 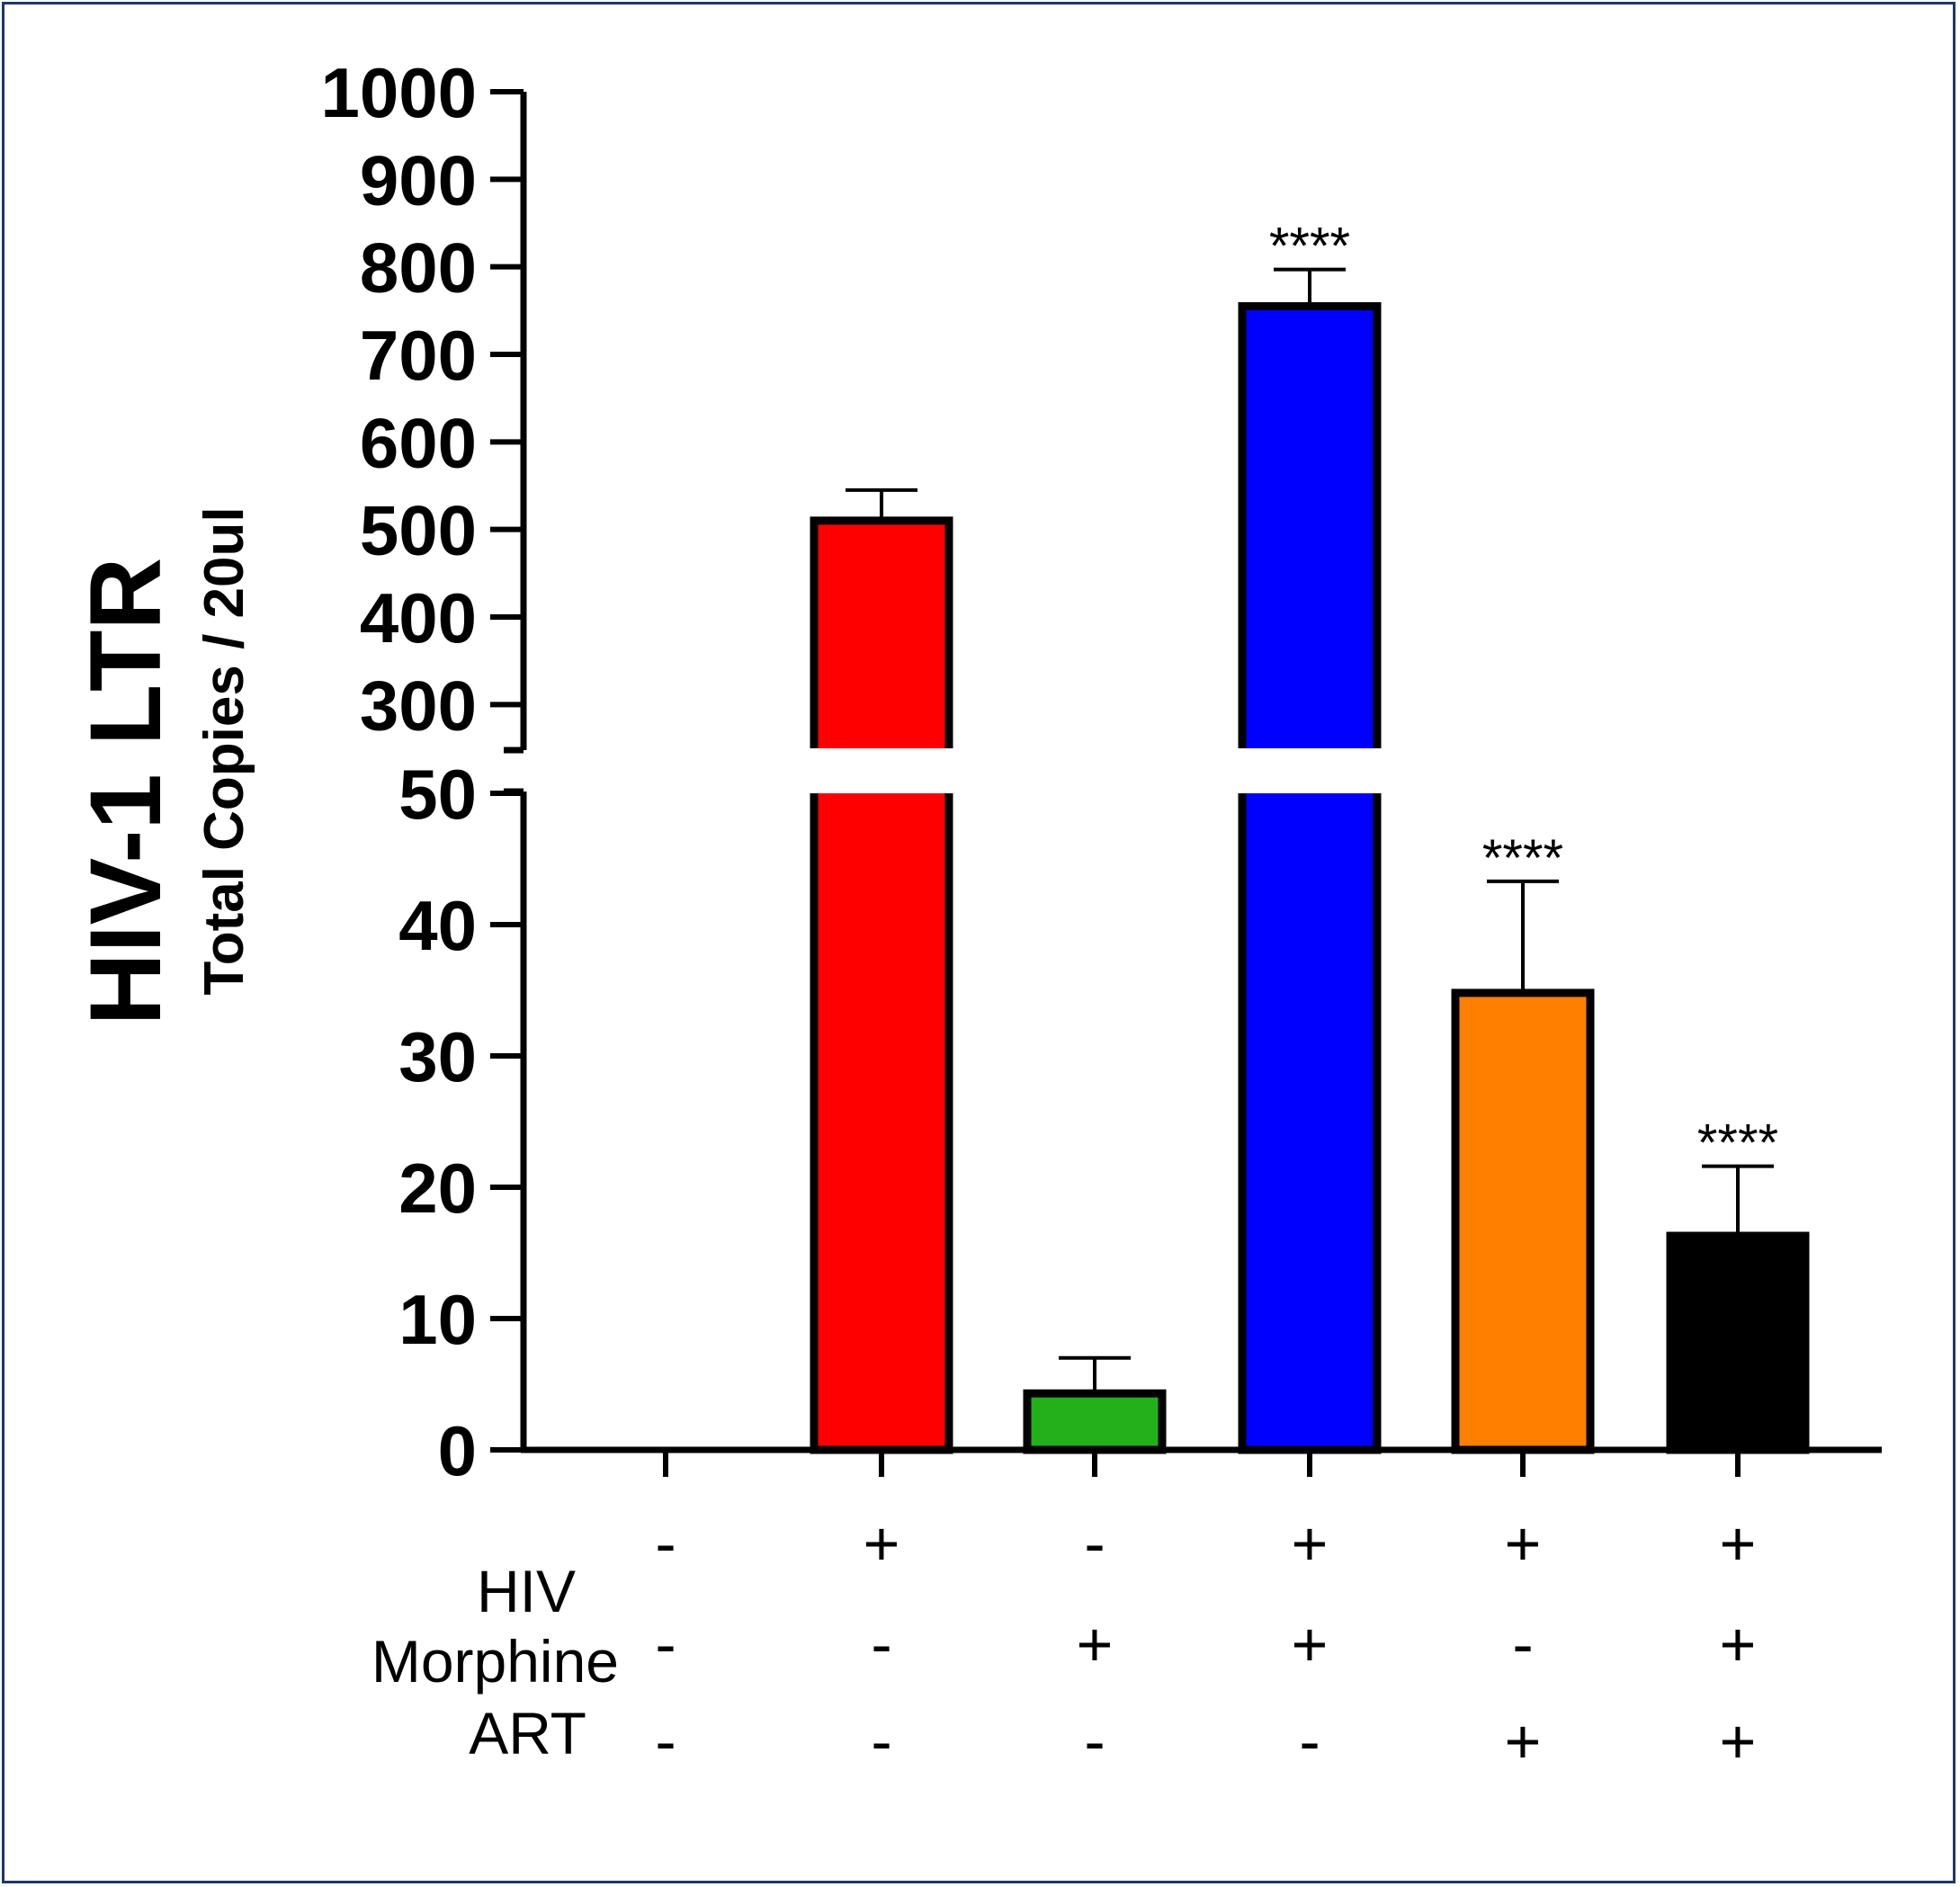 What do you see at coordinates (457, 1450) in the screenshot?
I see `y-tick-label-0: 0` at bounding box center [457, 1450].